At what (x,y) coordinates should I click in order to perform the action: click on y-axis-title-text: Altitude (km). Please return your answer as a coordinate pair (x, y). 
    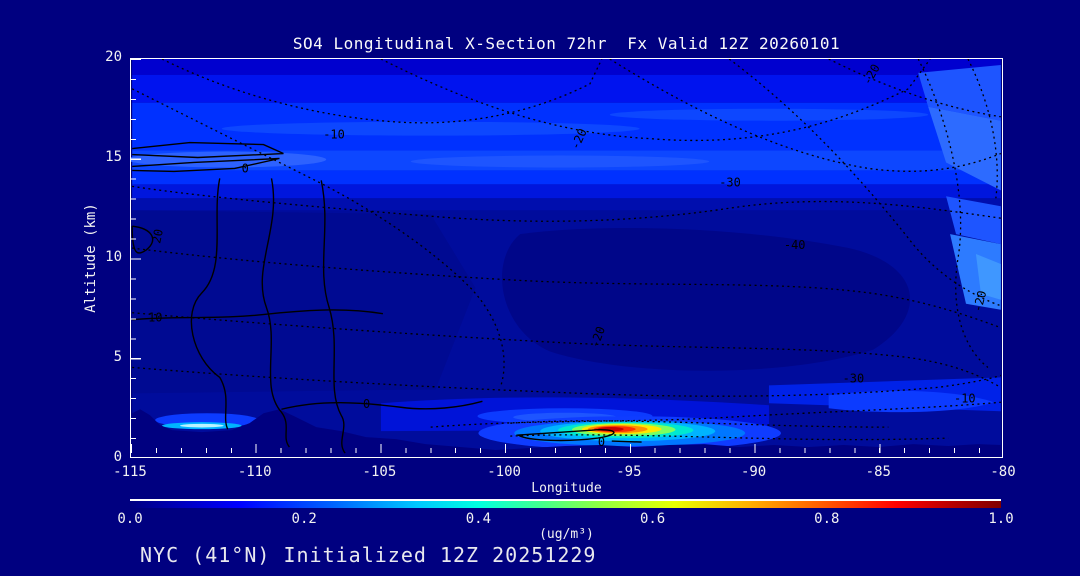
    Looking at the image, I should click on (91, 258).